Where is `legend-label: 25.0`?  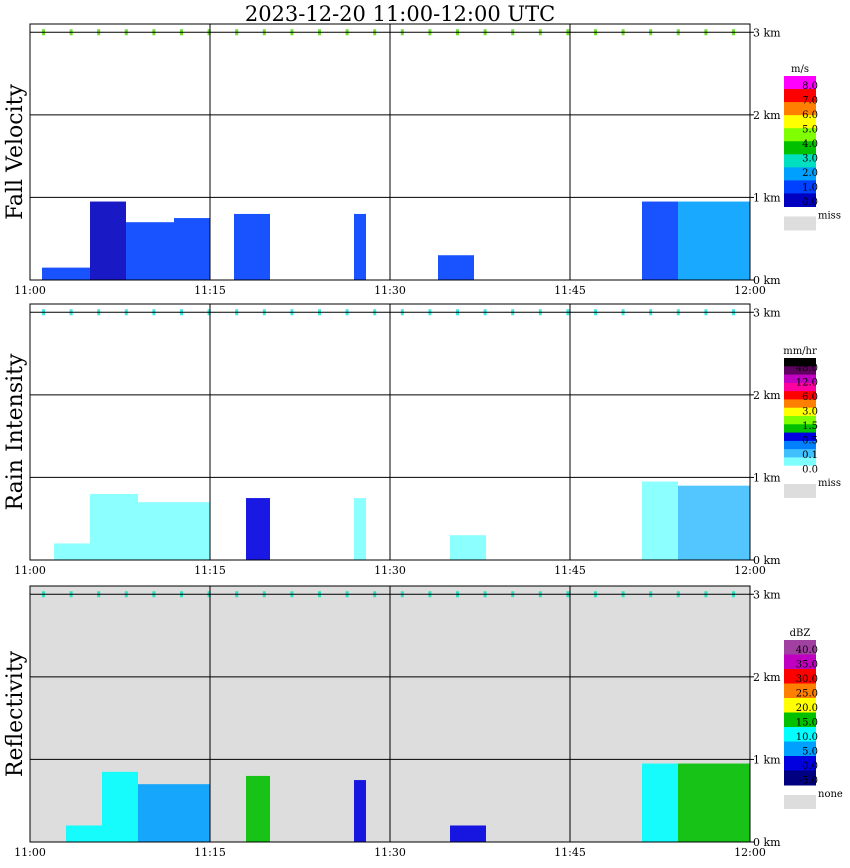 legend-label: 25.0 is located at coordinates (807, 694).